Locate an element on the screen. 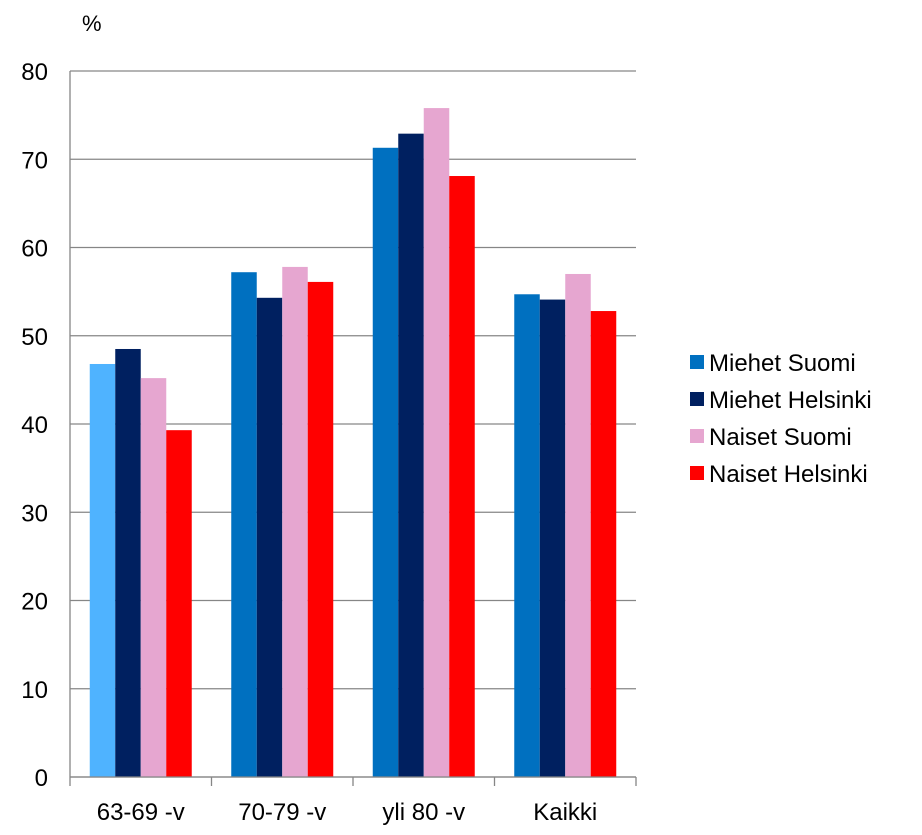 This screenshot has height=835, width=922. y-axis-tick-labels: 0 10 20 30 40 50 60 70 80 is located at coordinates (34, 425).